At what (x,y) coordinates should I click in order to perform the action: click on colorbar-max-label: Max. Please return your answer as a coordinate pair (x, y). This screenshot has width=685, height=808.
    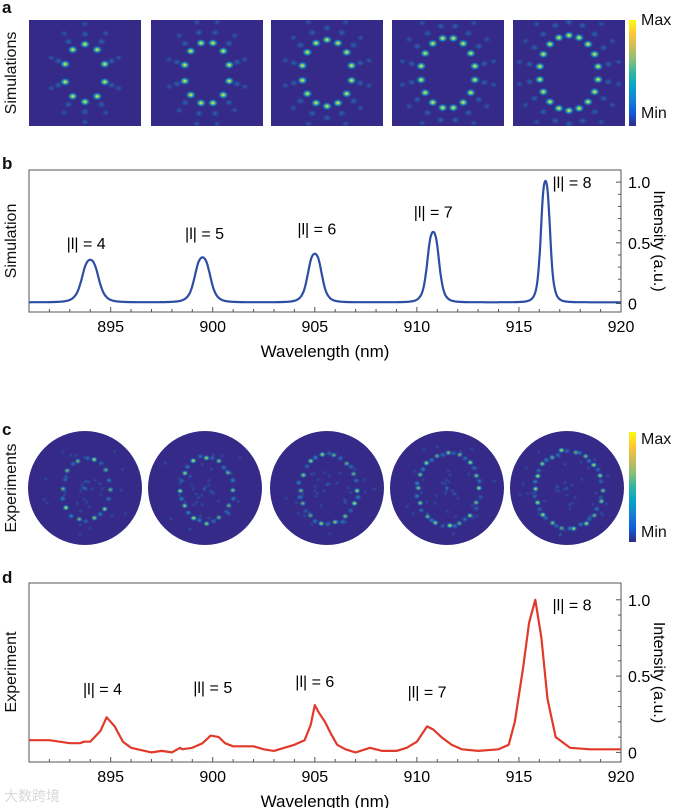
    Looking at the image, I should click on (656, 20).